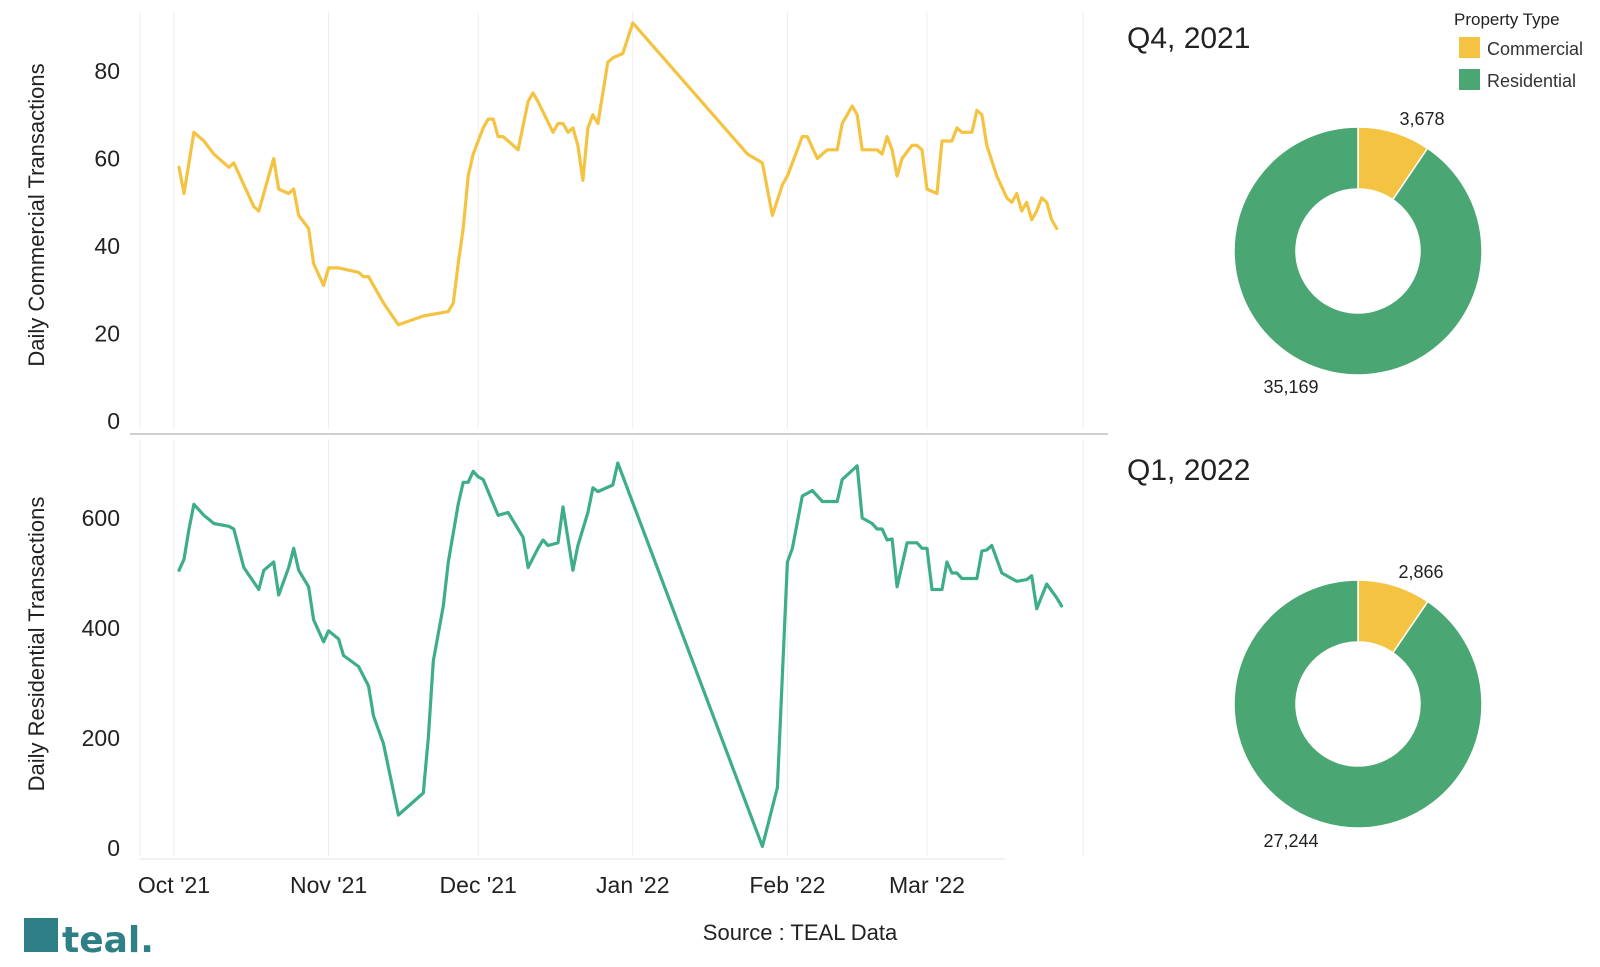 This screenshot has height=967, width=1600. I want to click on x-tick-3: Jan '22, so click(632, 885).